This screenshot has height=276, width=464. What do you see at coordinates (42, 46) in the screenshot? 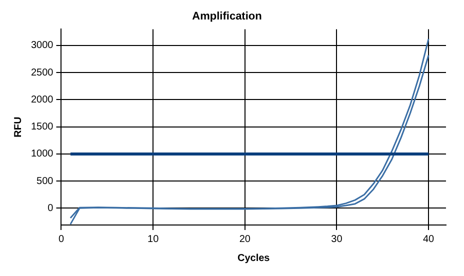
I see `y-tick-label: 3000` at bounding box center [42, 46].